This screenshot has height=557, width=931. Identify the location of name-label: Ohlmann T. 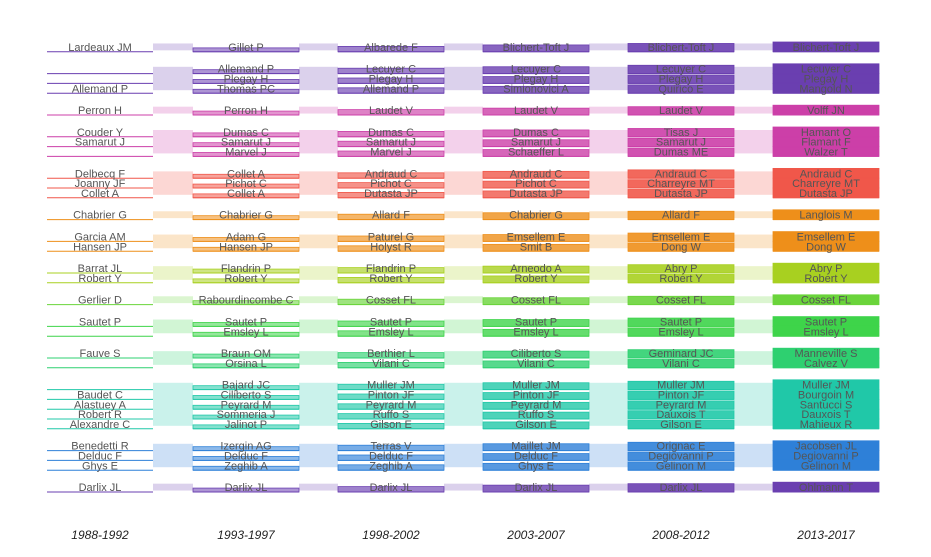
(826, 488).